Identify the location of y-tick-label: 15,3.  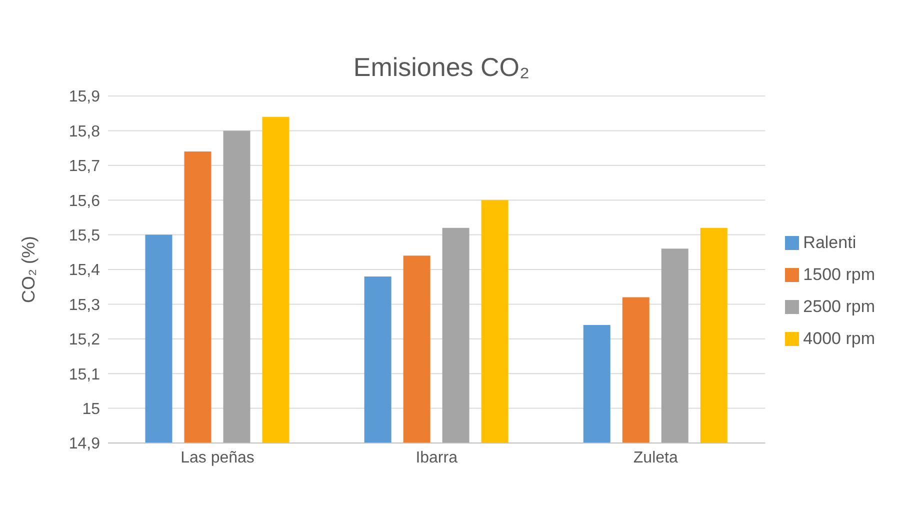
(84, 305).